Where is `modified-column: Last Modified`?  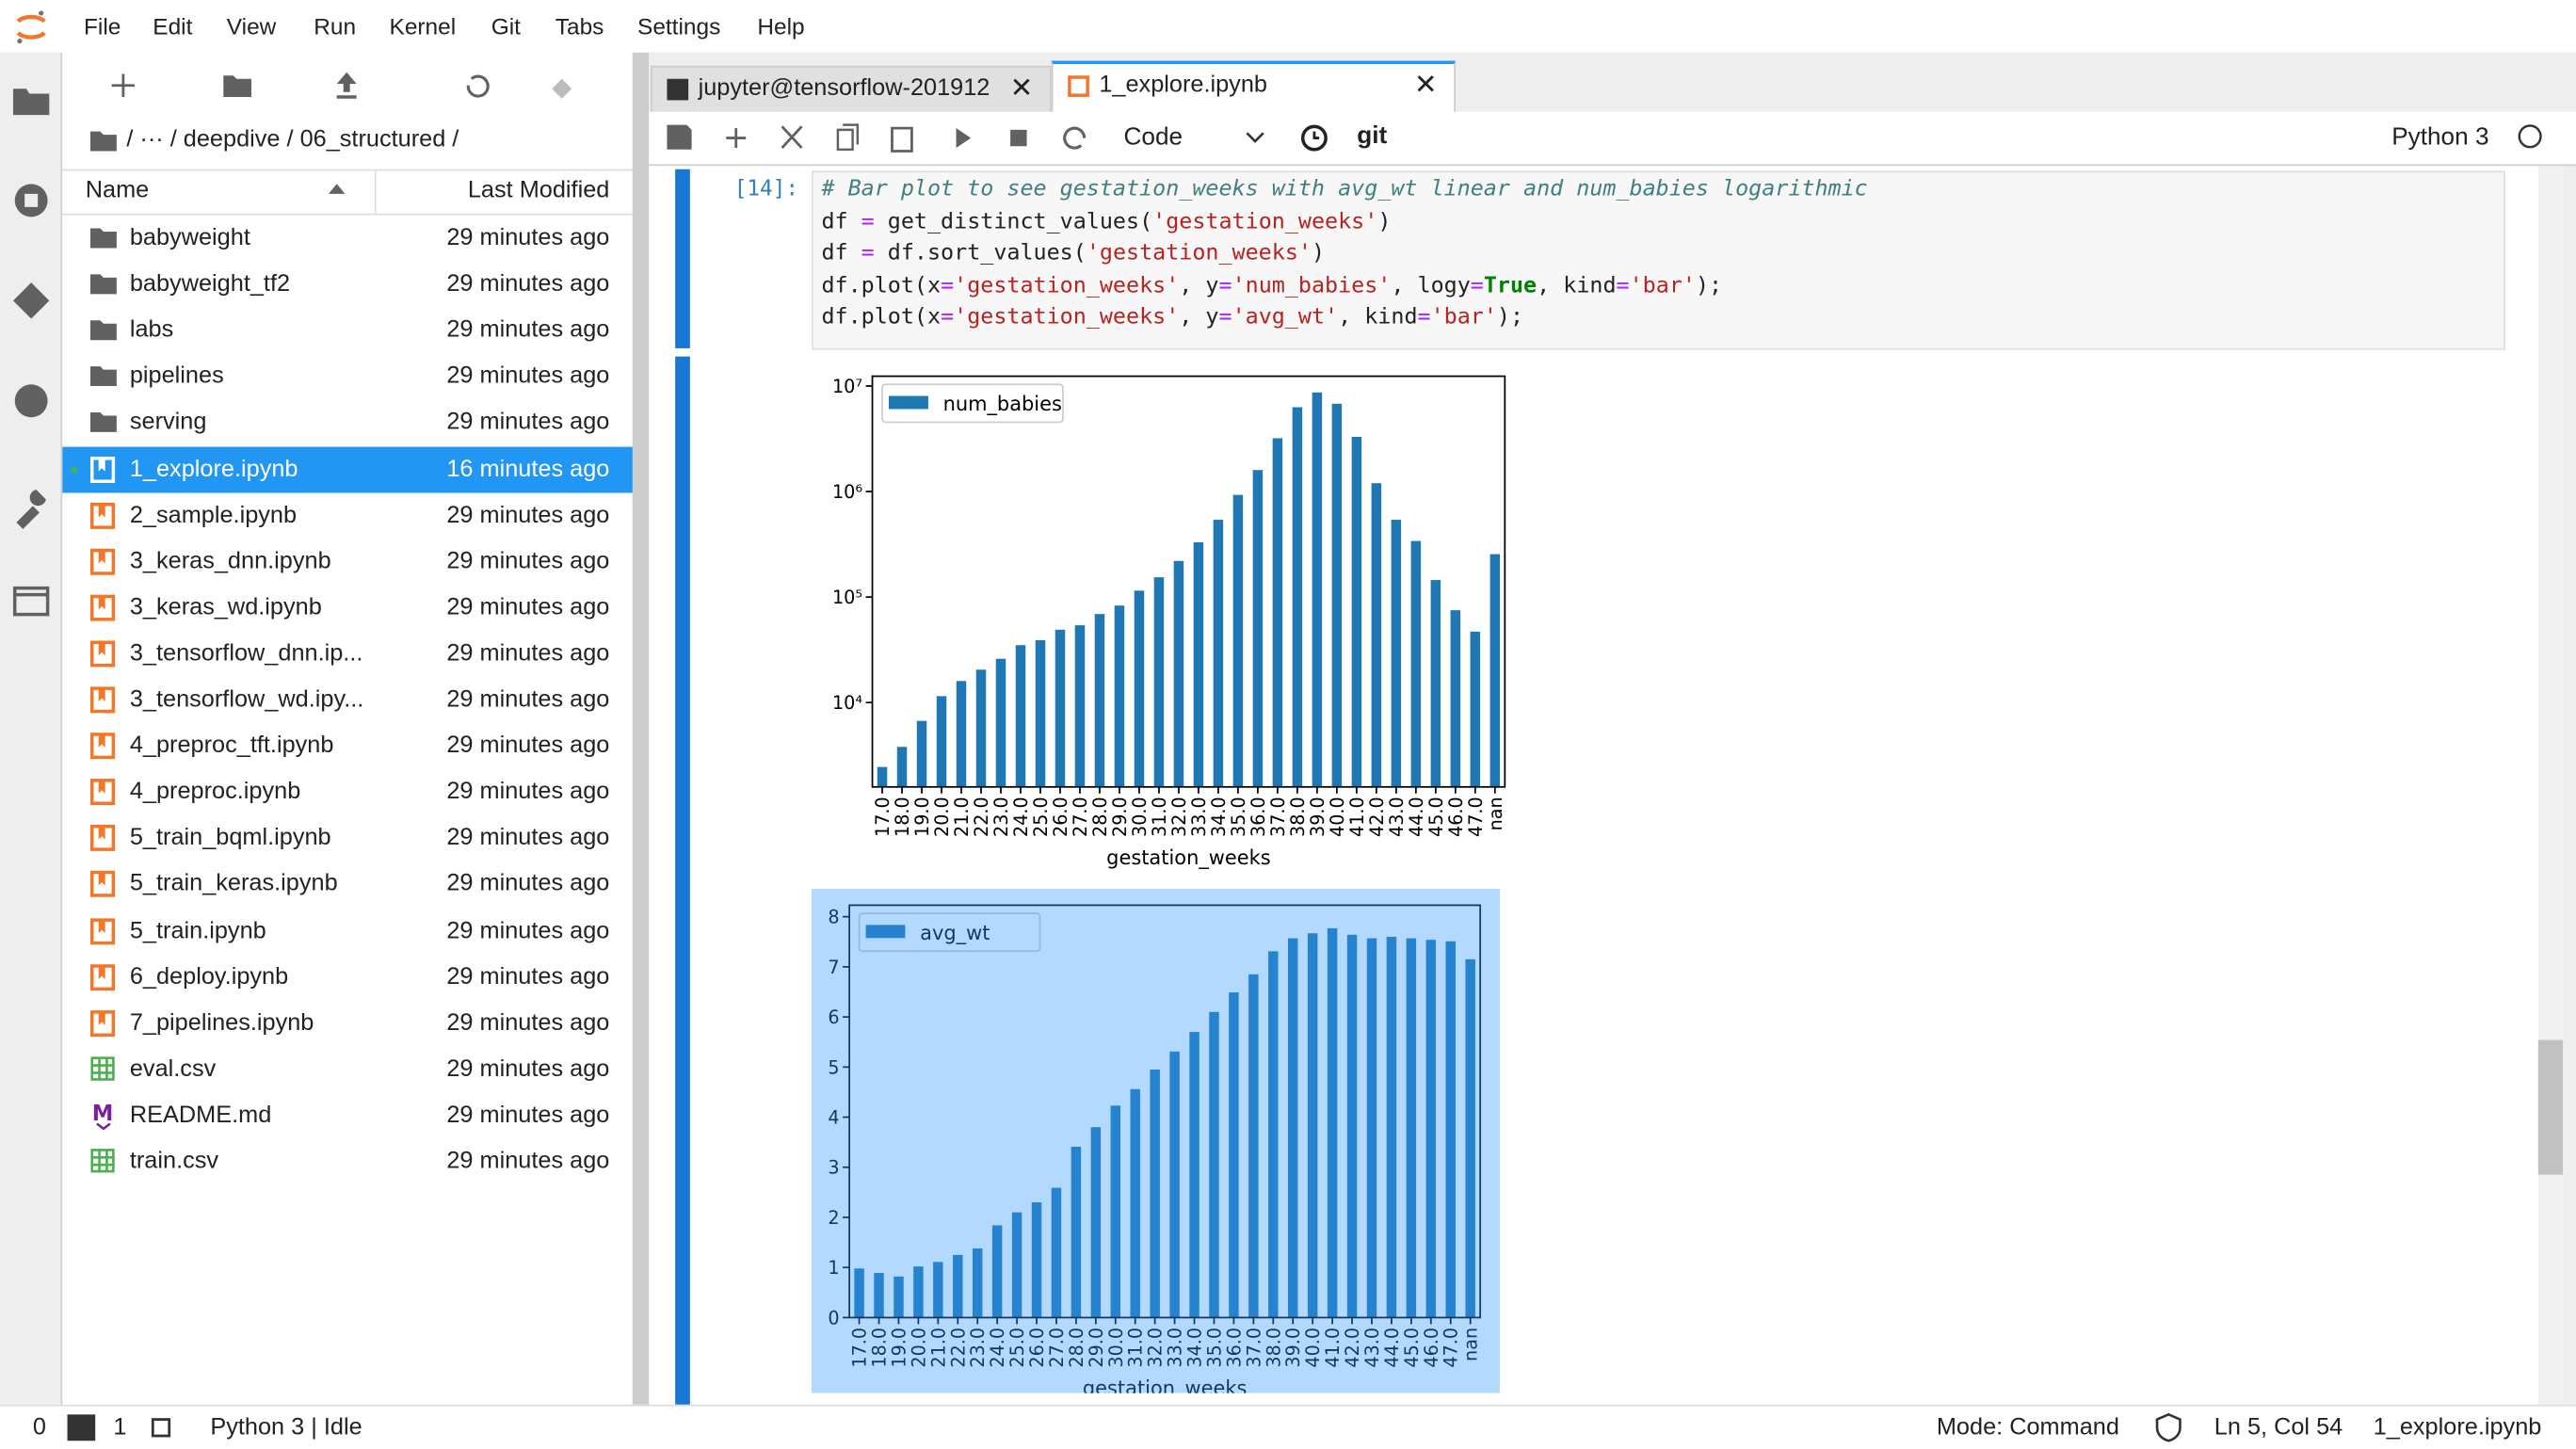 modified-column: Last Modified is located at coordinates (538, 190).